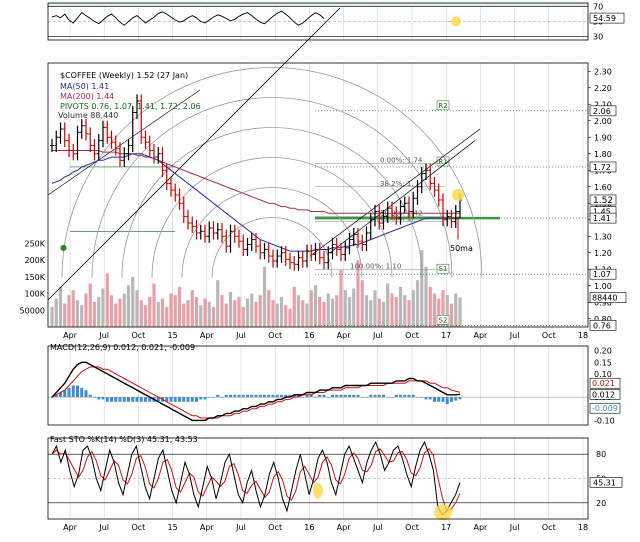 The width and height of the screenshot is (640, 542). I want to click on macd-value-label: 0.012, so click(603, 394).